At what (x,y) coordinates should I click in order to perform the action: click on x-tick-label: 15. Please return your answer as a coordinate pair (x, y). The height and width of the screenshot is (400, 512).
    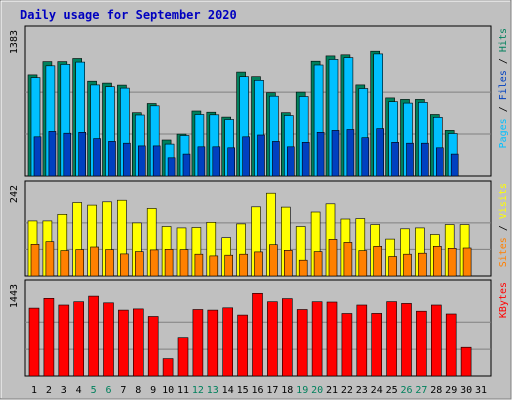
    Looking at the image, I should click on (243, 390).